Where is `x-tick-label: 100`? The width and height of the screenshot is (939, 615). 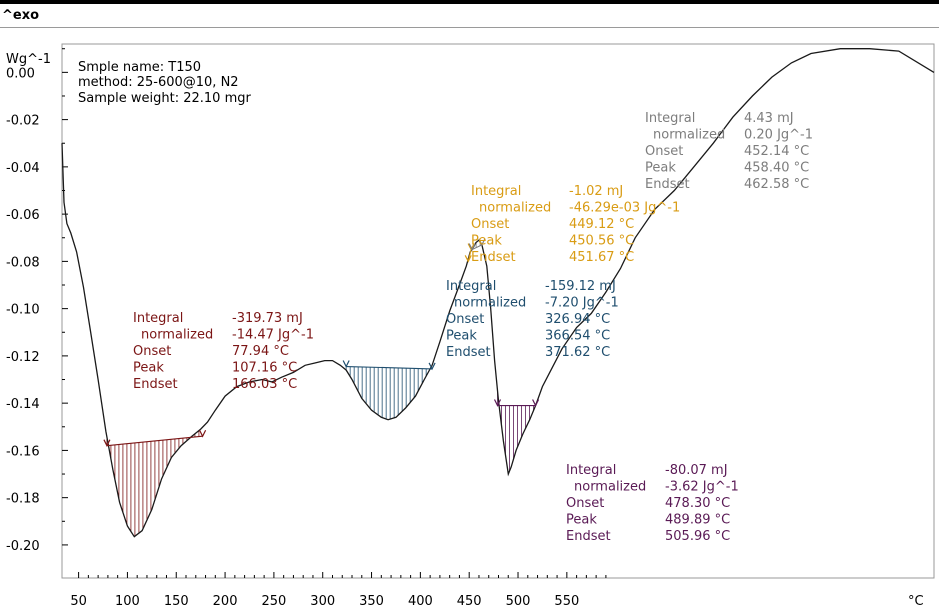 x-tick-label: 100 is located at coordinates (127, 601).